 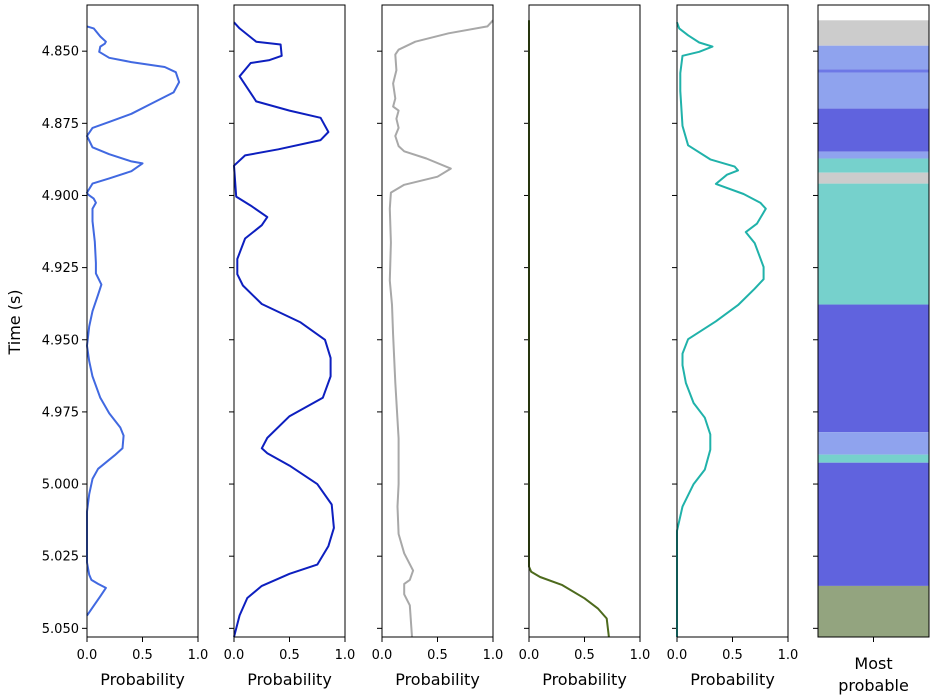 What do you see at coordinates (14, 322) in the screenshot?
I see `y-axis-label: Time (s)` at bounding box center [14, 322].